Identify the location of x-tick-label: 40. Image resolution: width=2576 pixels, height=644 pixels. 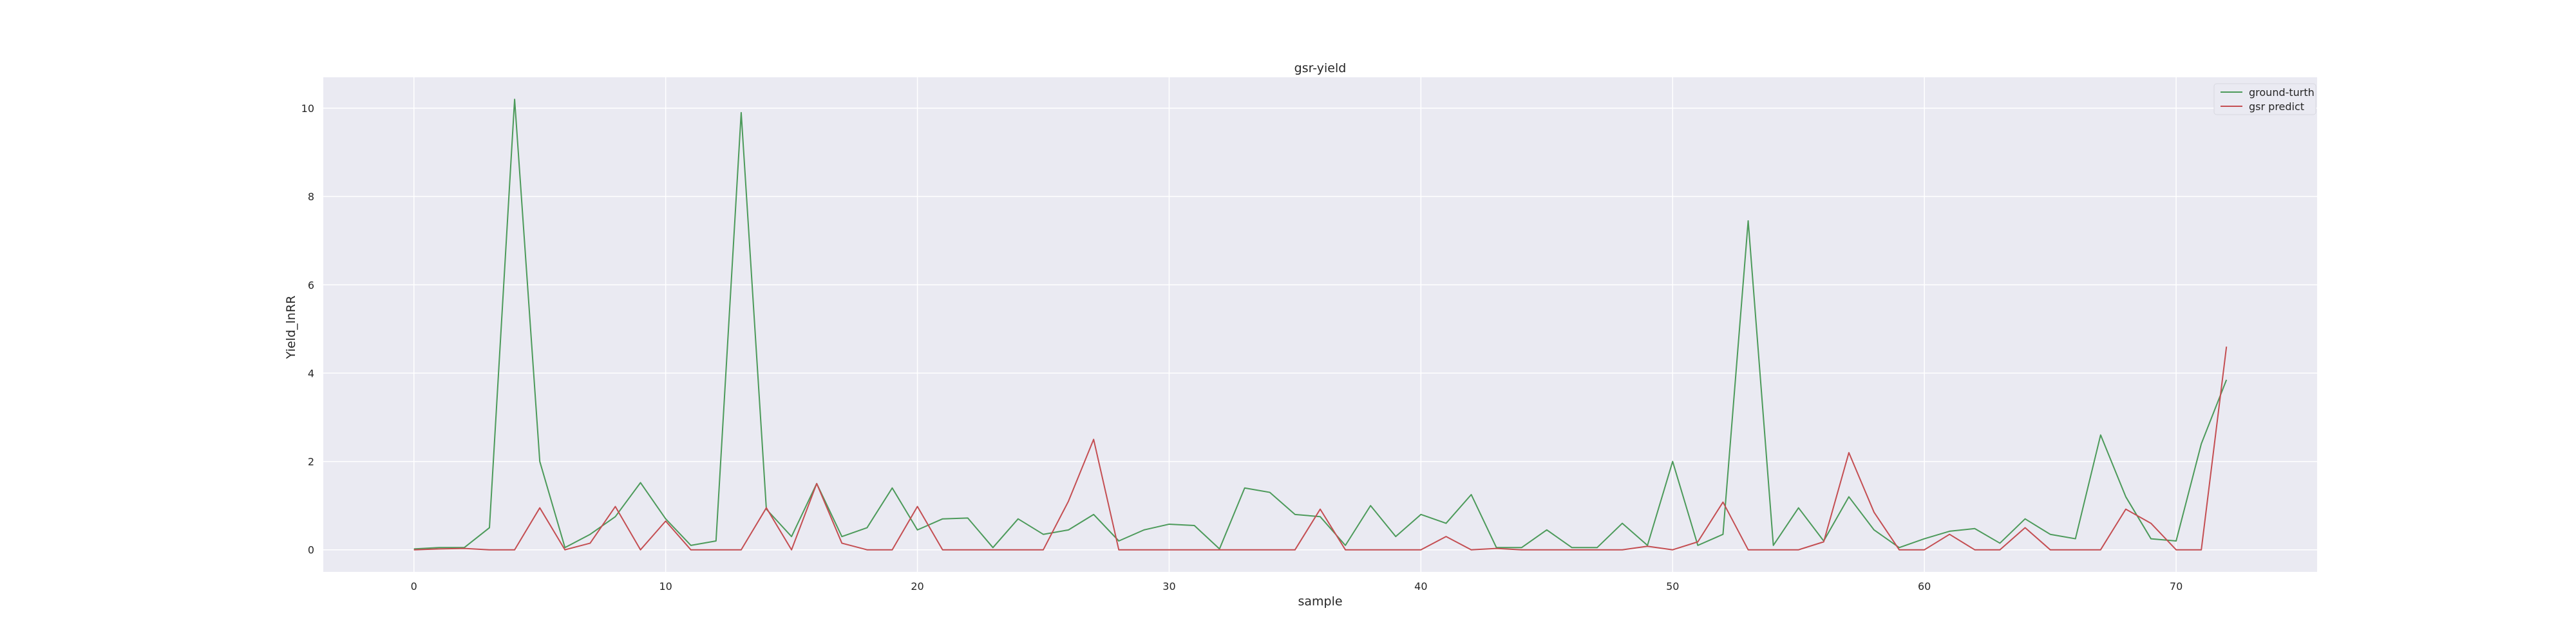
(1420, 586).